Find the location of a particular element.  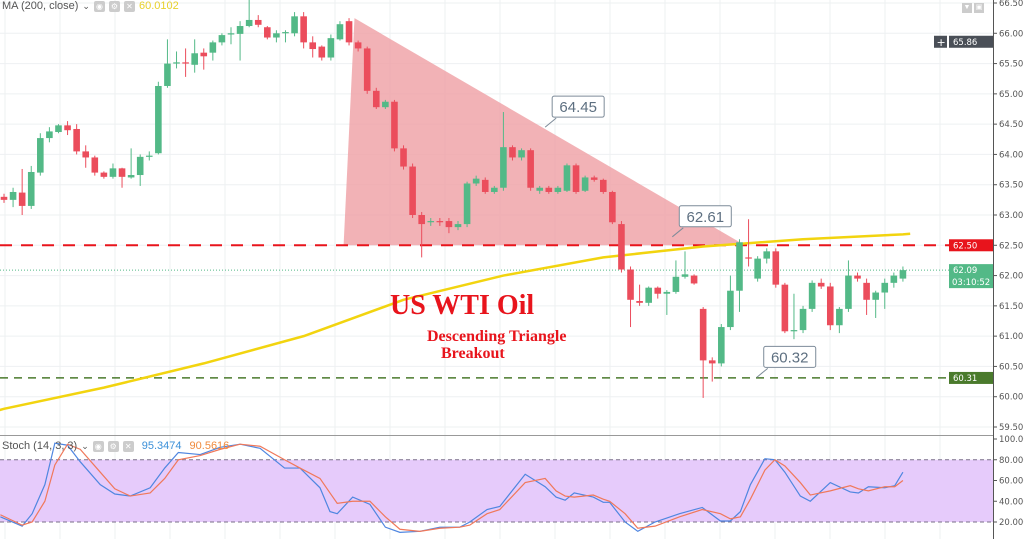

plus-icon: + is located at coordinates (941, 42).